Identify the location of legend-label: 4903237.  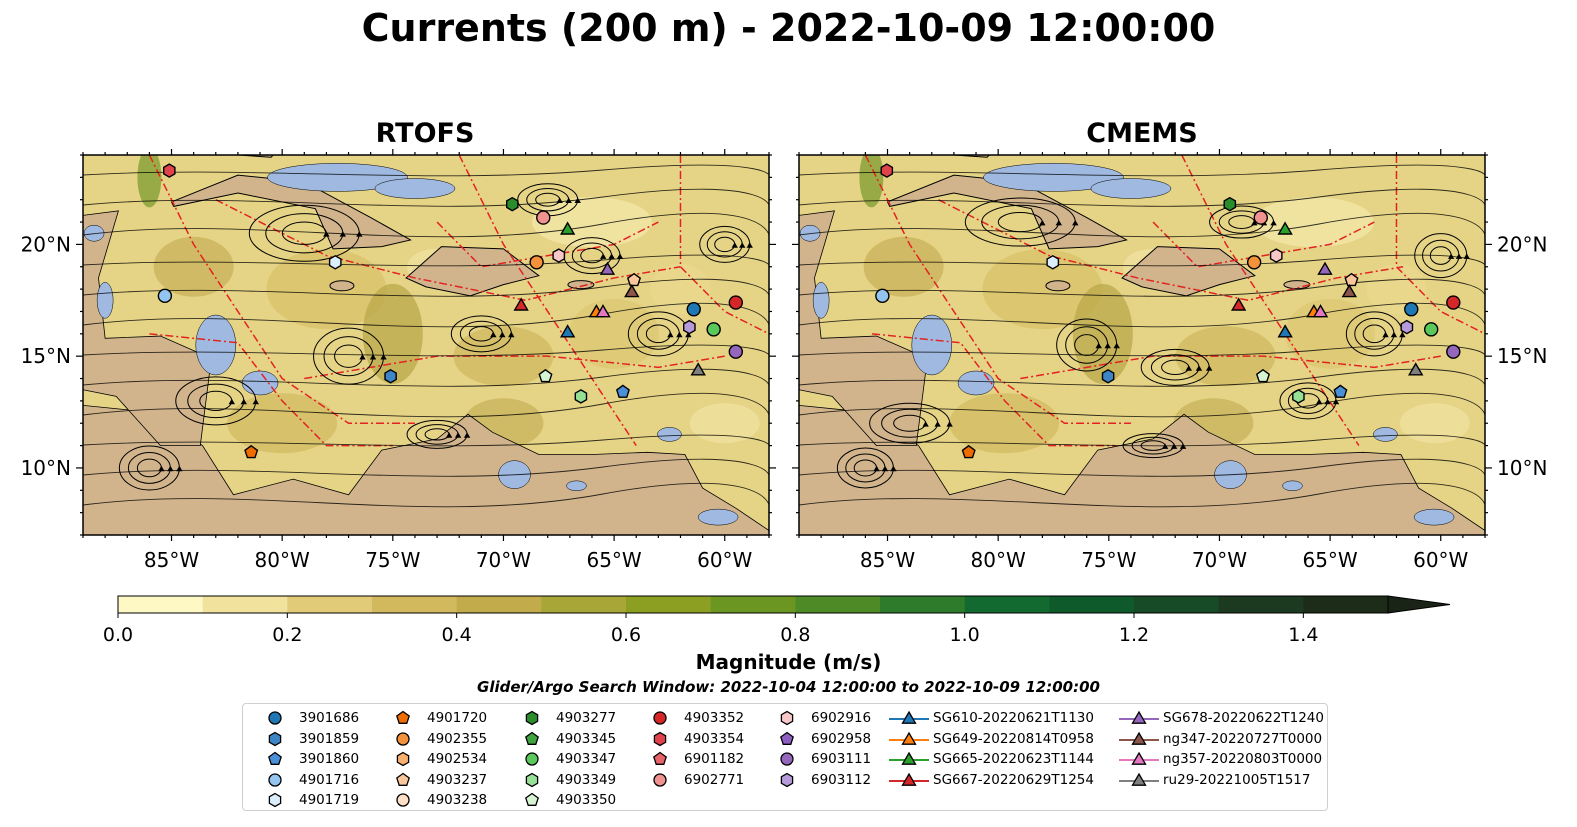
(457, 779).